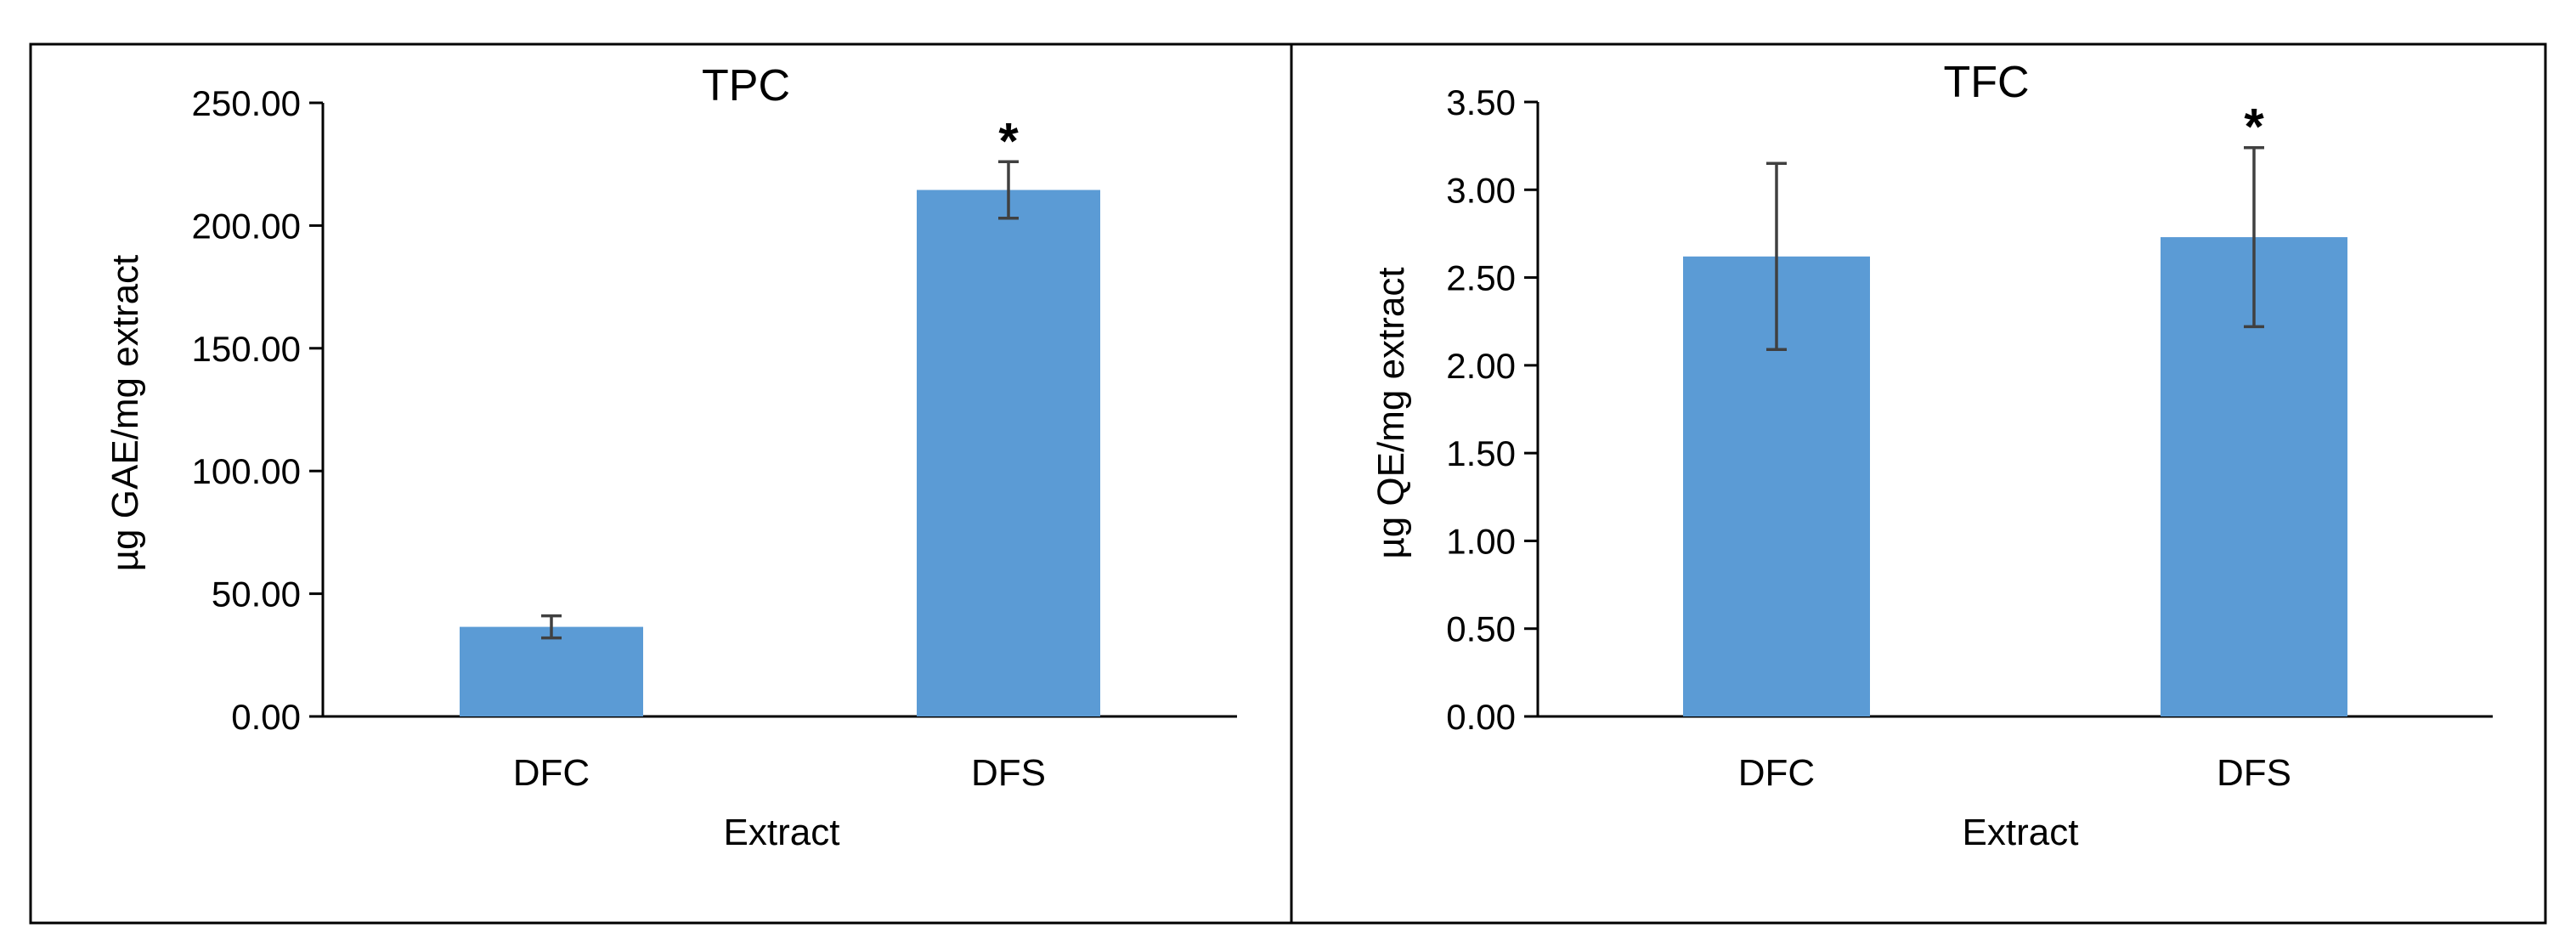 Image resolution: width=2576 pixels, height=951 pixels. What do you see at coordinates (2021, 832) in the screenshot?
I see `x-axis-title-tfc: Extract` at bounding box center [2021, 832].